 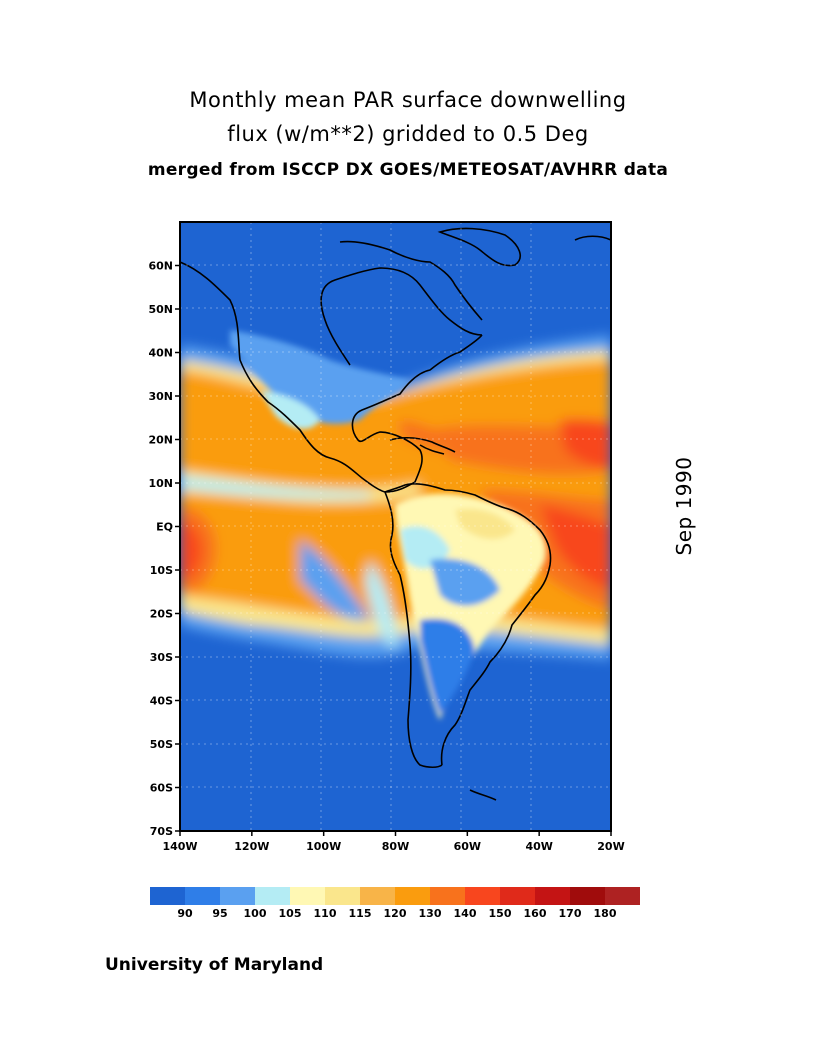 What do you see at coordinates (255, 913) in the screenshot?
I see `colorbar-label: 100` at bounding box center [255, 913].